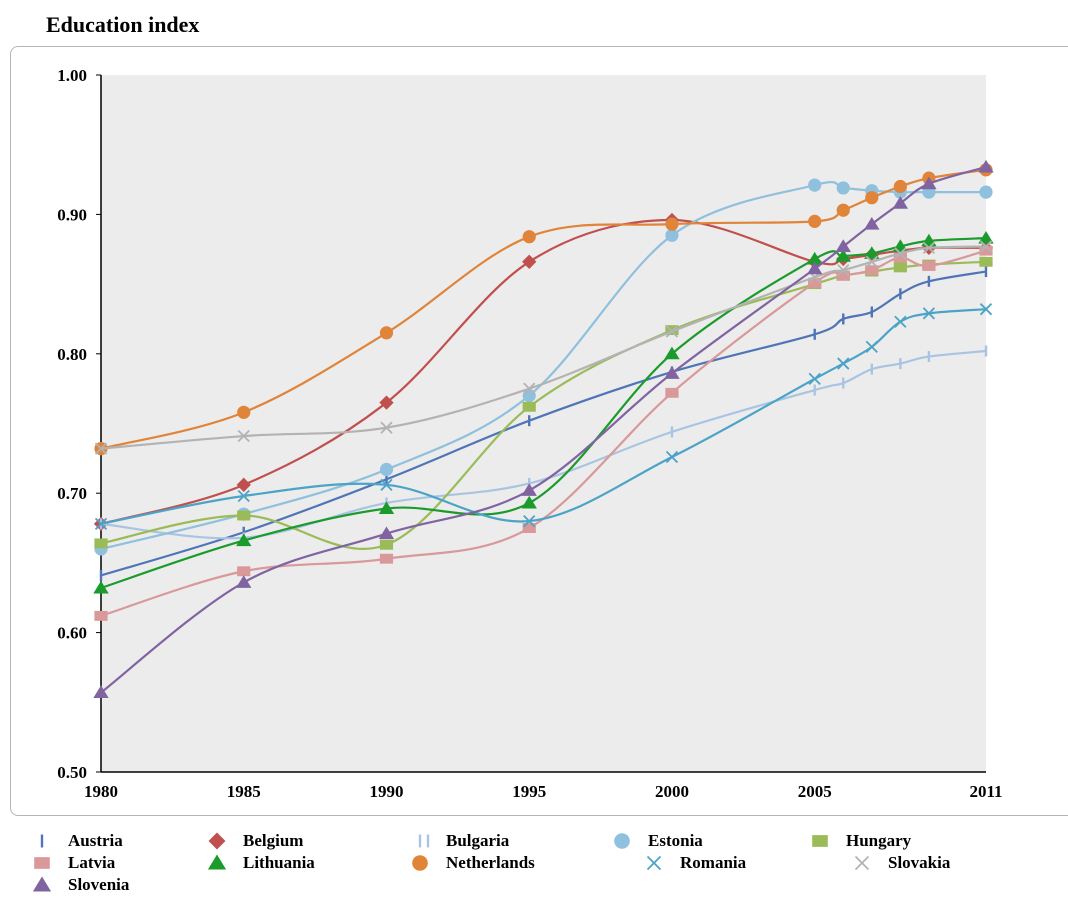 The width and height of the screenshot is (1068, 899). I want to click on legend-label: Romania, so click(713, 862).